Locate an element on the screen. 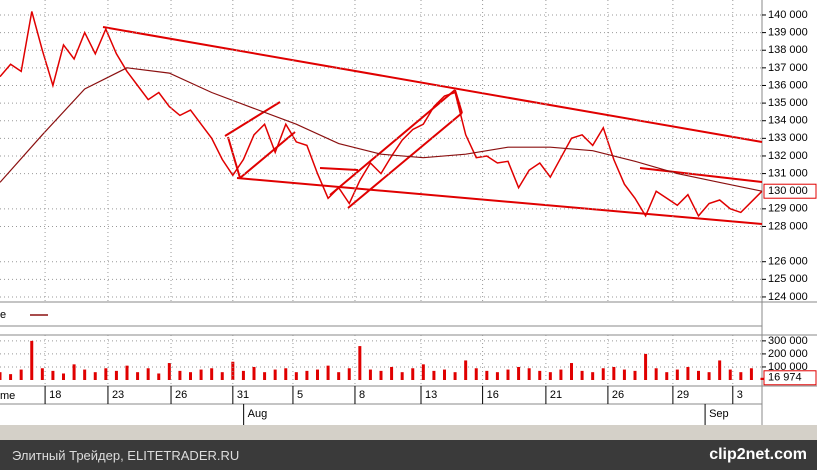 This screenshot has height=470, width=817. x-tick-label: 23 is located at coordinates (118, 395).